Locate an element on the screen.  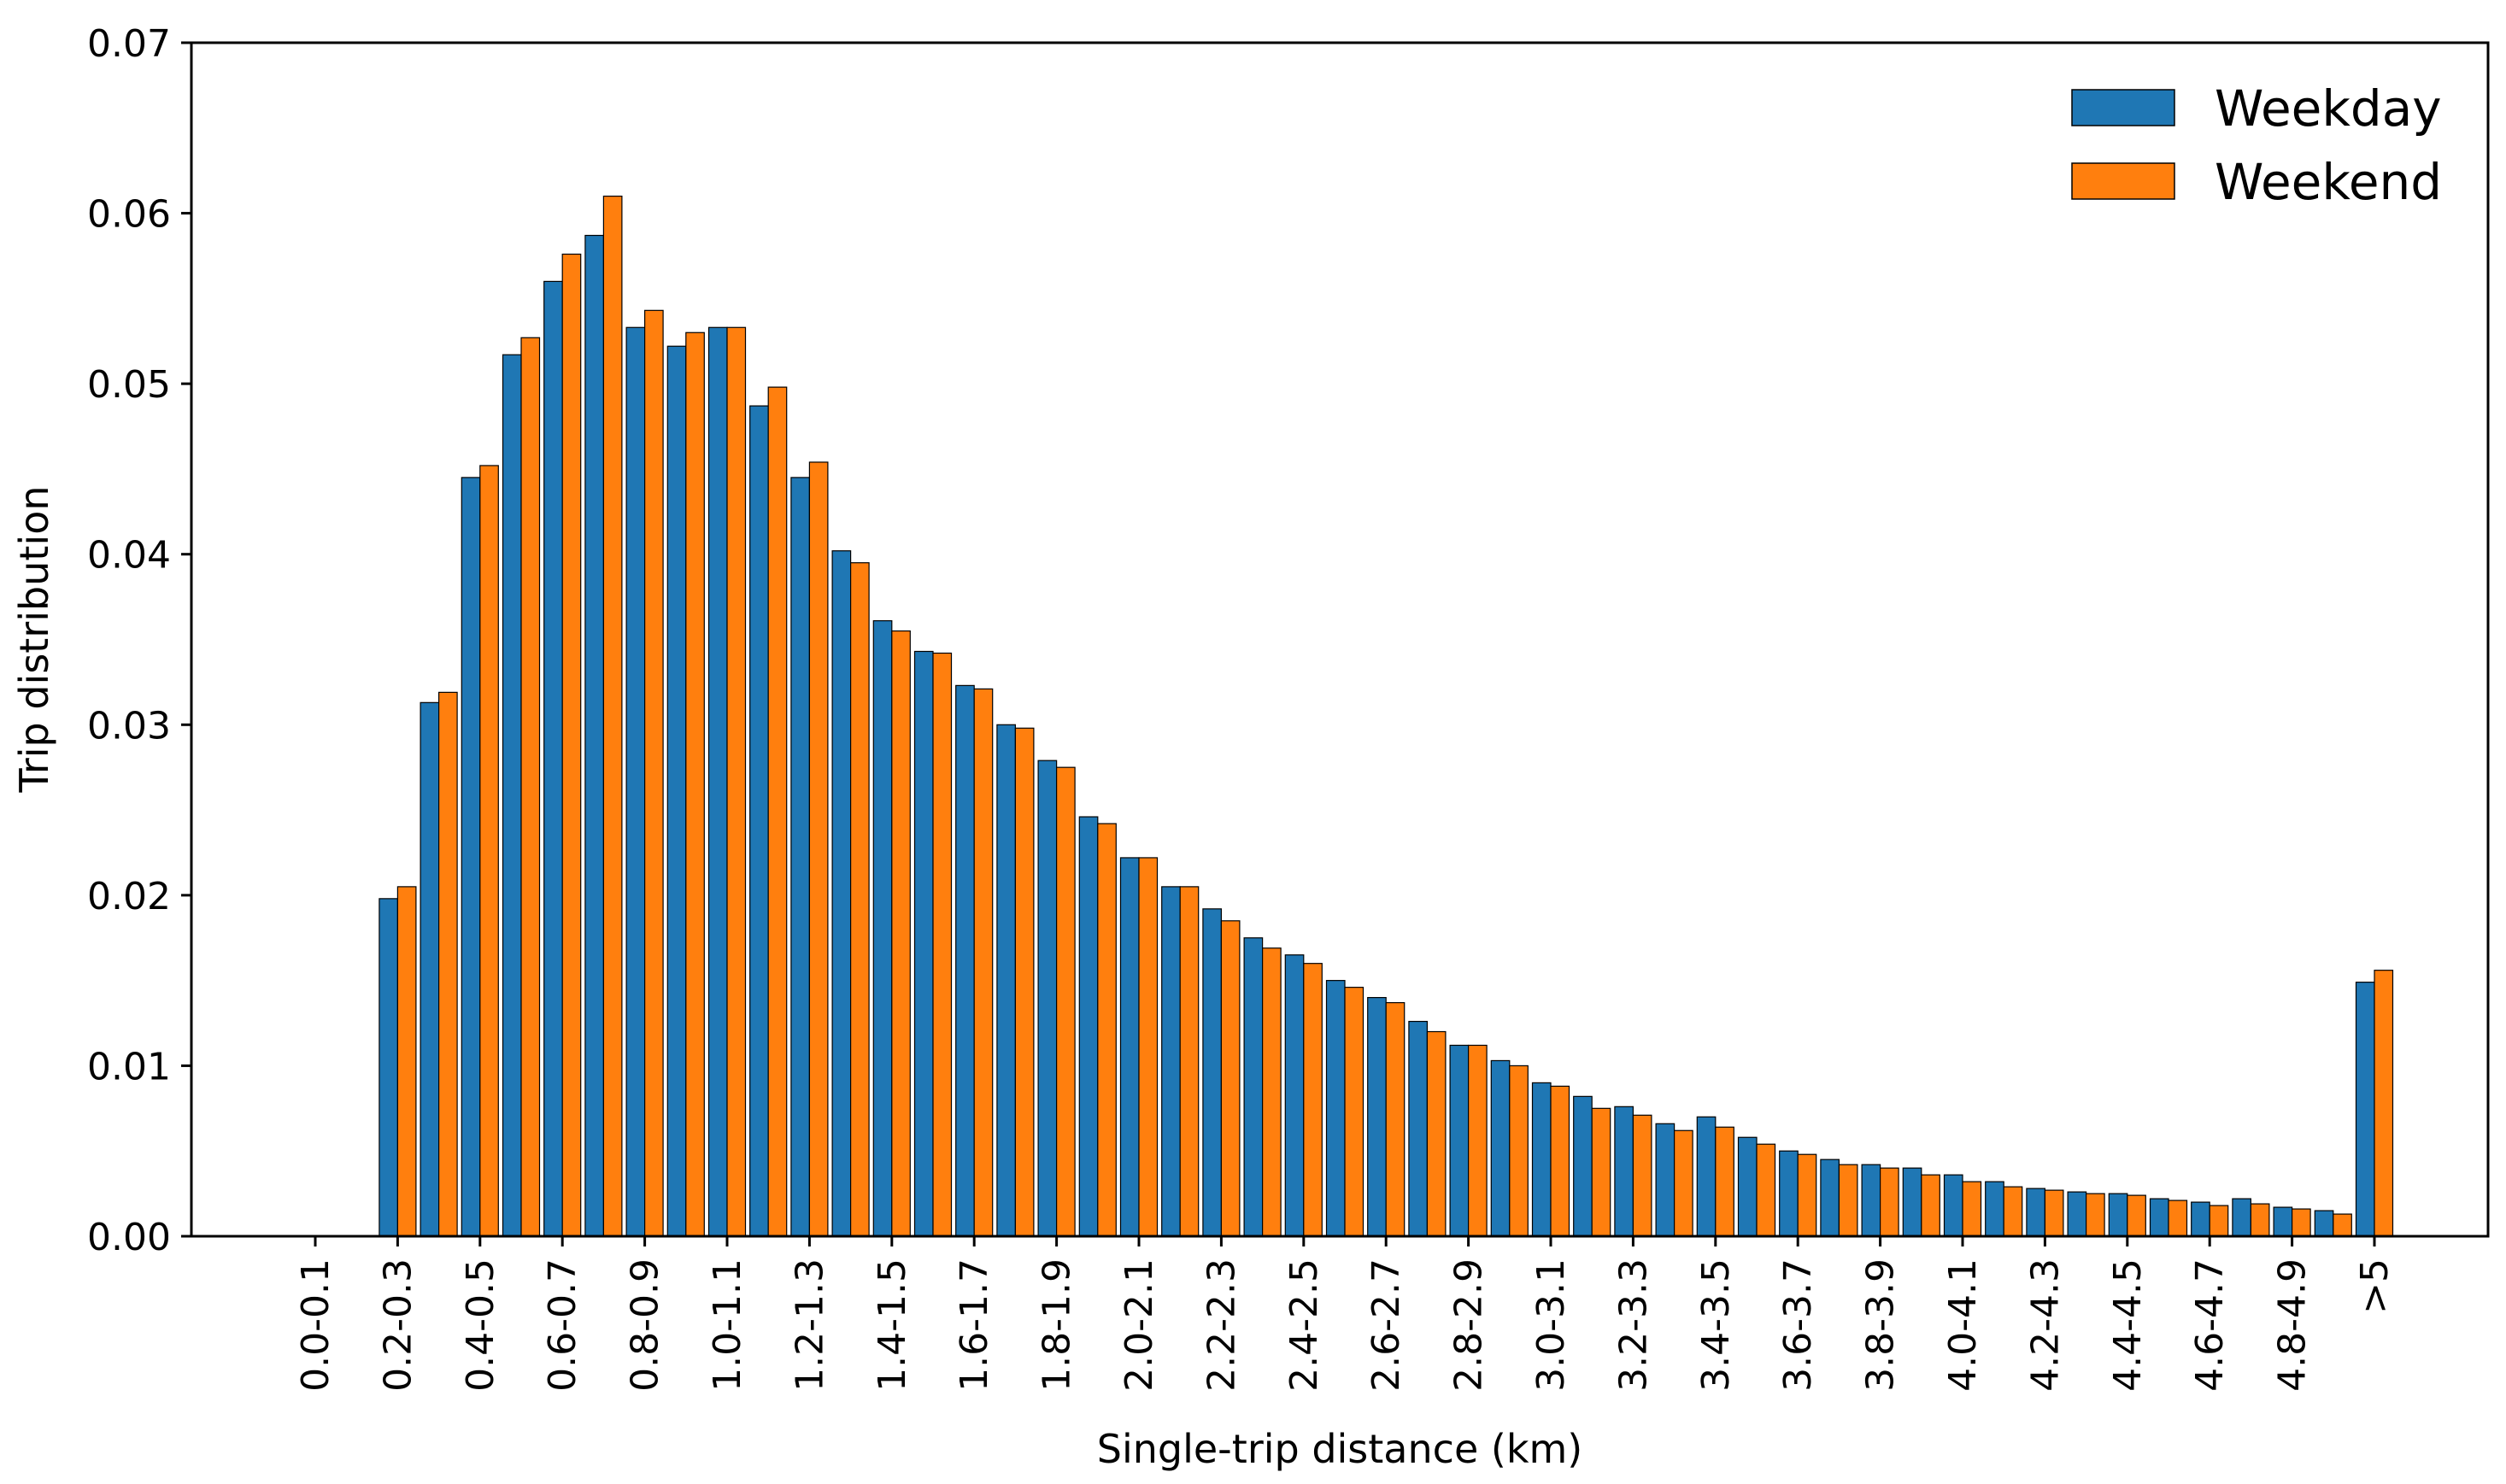
x-tick-label-11: 2.2-2.3 is located at coordinates (1221, 1325).